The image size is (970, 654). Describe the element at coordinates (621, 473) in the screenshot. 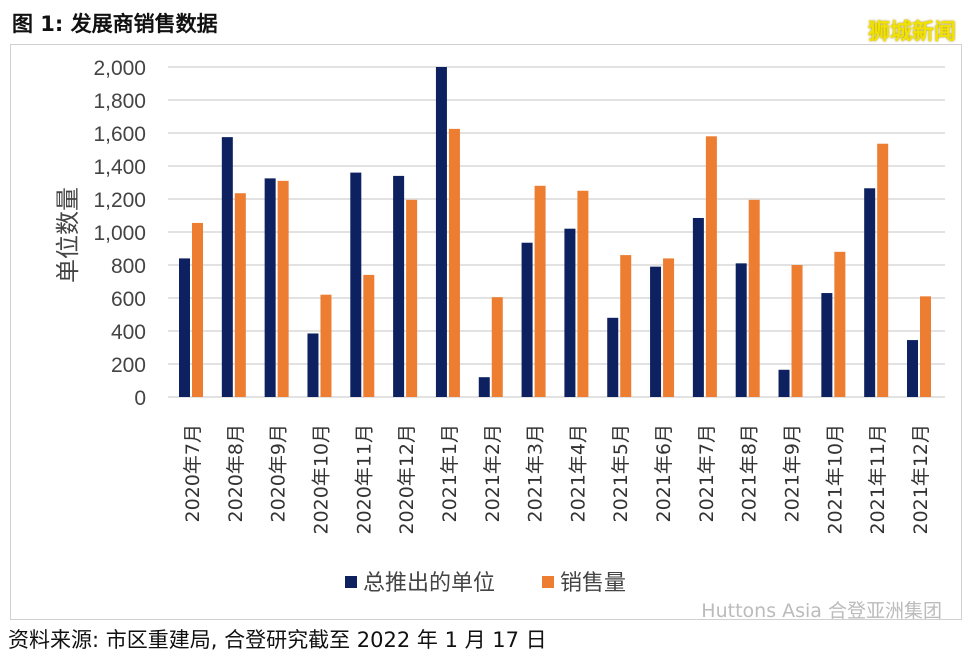

I see `x-tick-label: 2021年5月` at that location.